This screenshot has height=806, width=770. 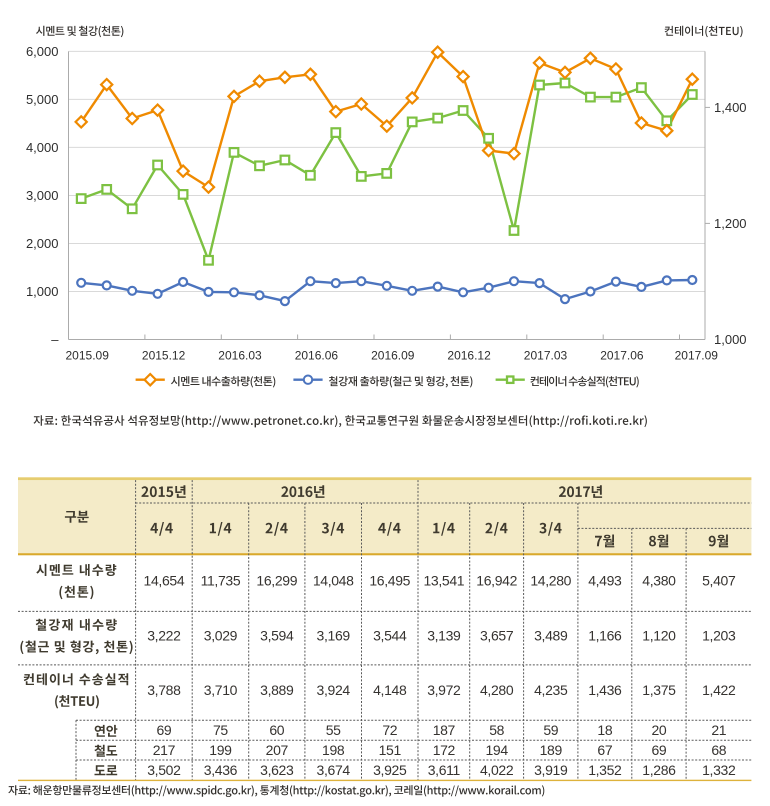 What do you see at coordinates (334, 636) in the screenshot?
I see `svg-text: 3,169` at bounding box center [334, 636].